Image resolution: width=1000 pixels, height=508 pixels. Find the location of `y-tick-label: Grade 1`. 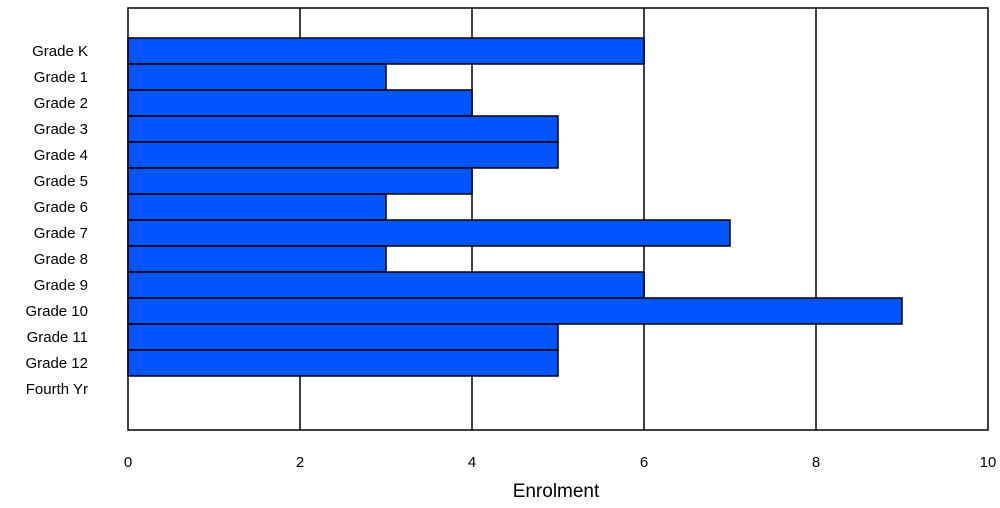

y-tick-label: Grade 1 is located at coordinates (61, 77).